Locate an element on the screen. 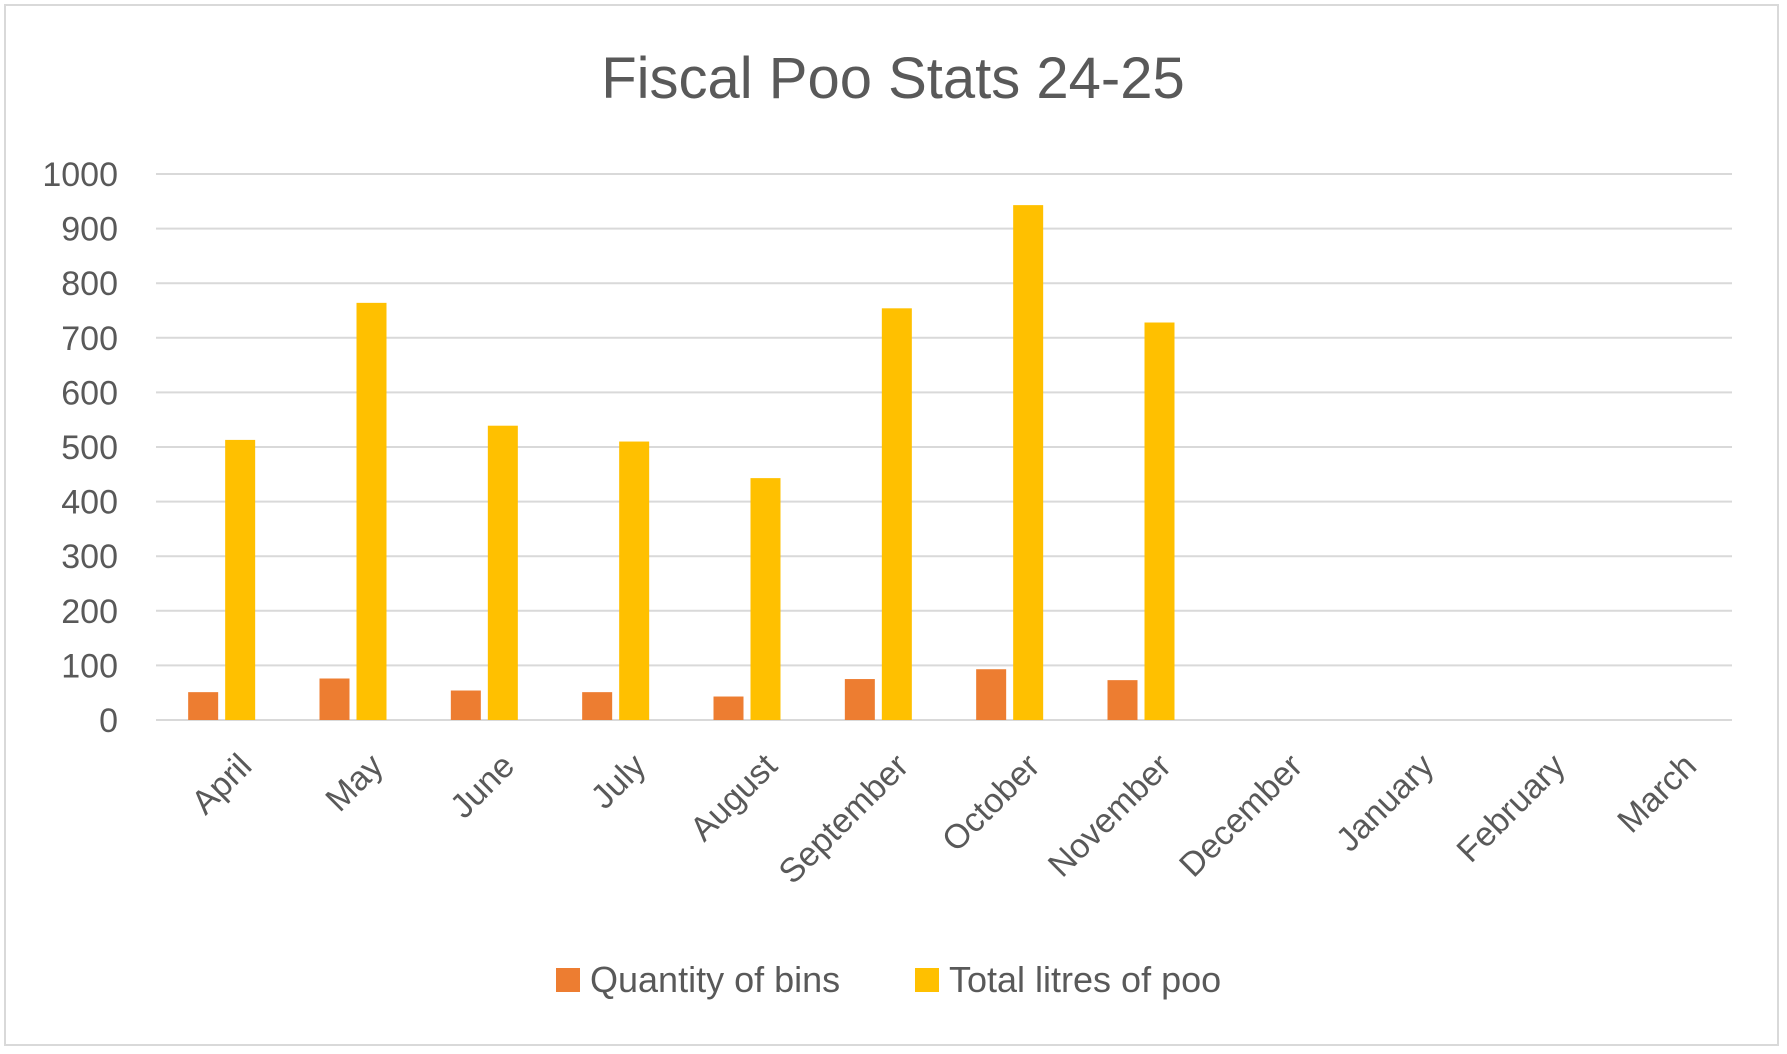 The height and width of the screenshot is (1054, 1787). y-tick-label: 900 is located at coordinates (89, 230).